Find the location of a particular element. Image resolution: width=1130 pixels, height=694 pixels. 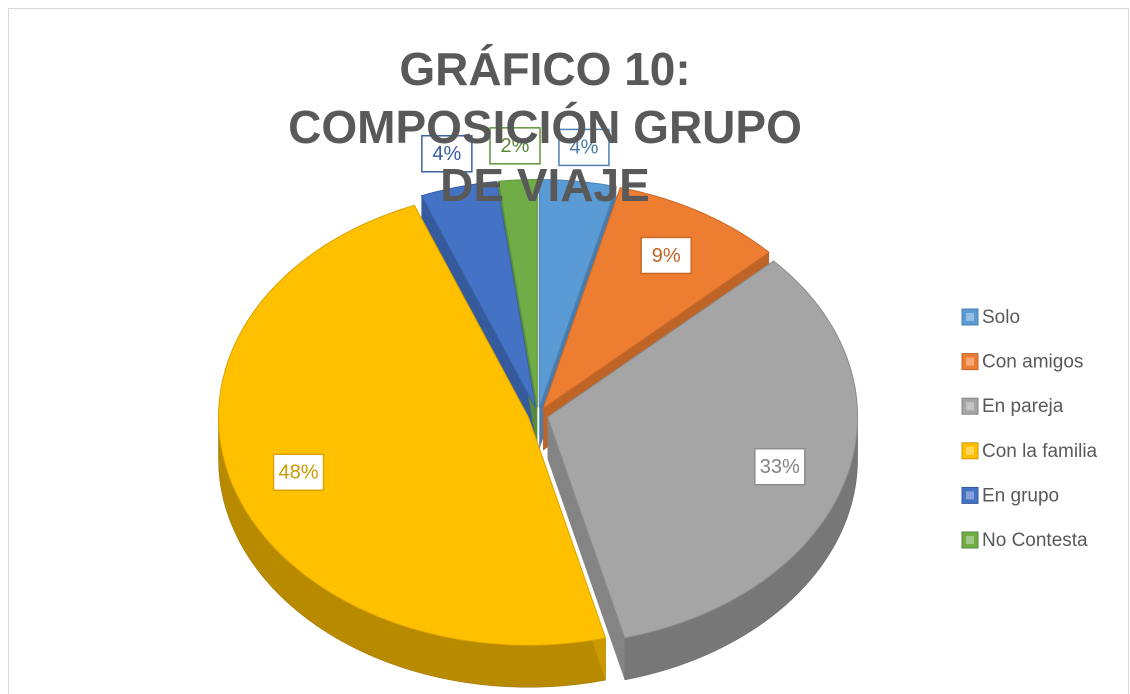

data-label: 48% is located at coordinates (299, 473).